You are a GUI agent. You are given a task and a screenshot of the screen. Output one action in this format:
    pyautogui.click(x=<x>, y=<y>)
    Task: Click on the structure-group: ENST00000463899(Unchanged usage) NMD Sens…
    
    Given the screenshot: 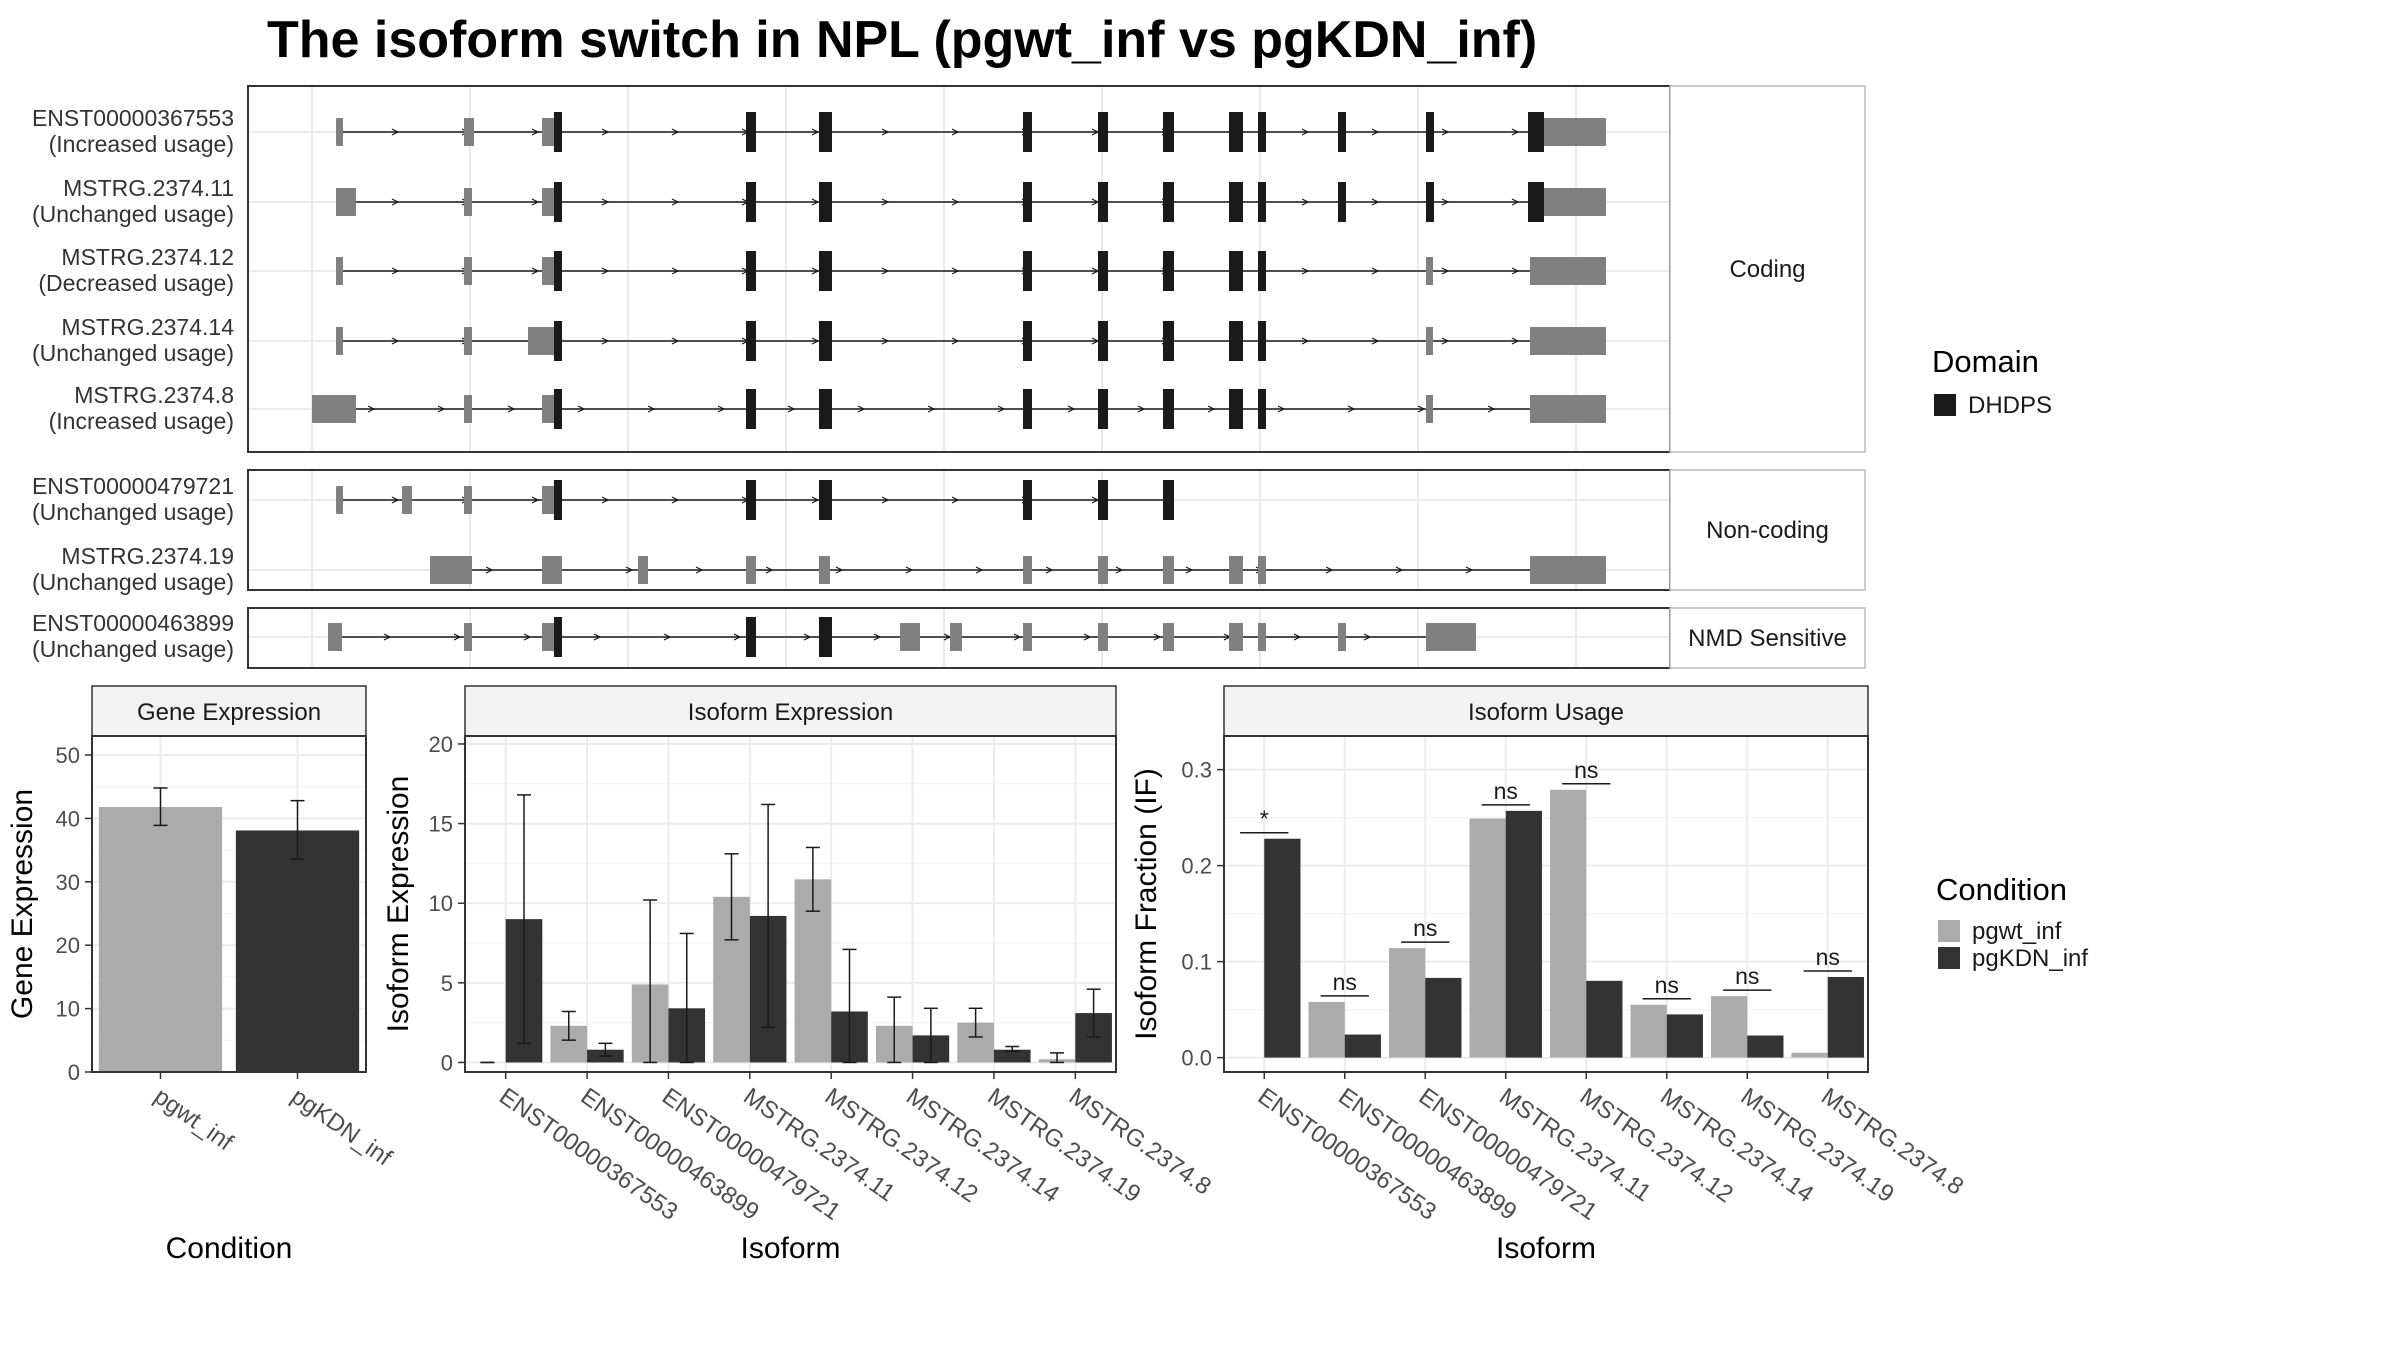 What is the action you would take?
    pyautogui.click(x=949, y=638)
    